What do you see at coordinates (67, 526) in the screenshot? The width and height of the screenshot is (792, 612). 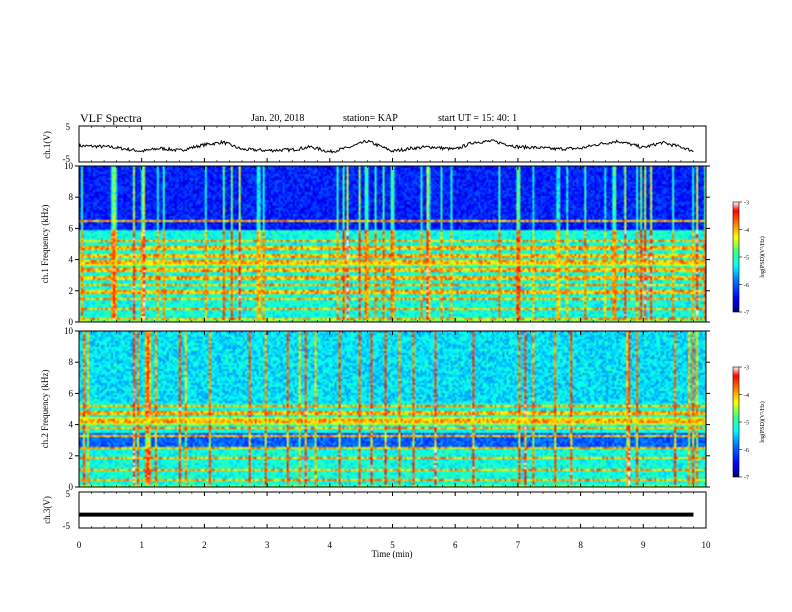 I see `ch3-ytick-bottom: -5` at bounding box center [67, 526].